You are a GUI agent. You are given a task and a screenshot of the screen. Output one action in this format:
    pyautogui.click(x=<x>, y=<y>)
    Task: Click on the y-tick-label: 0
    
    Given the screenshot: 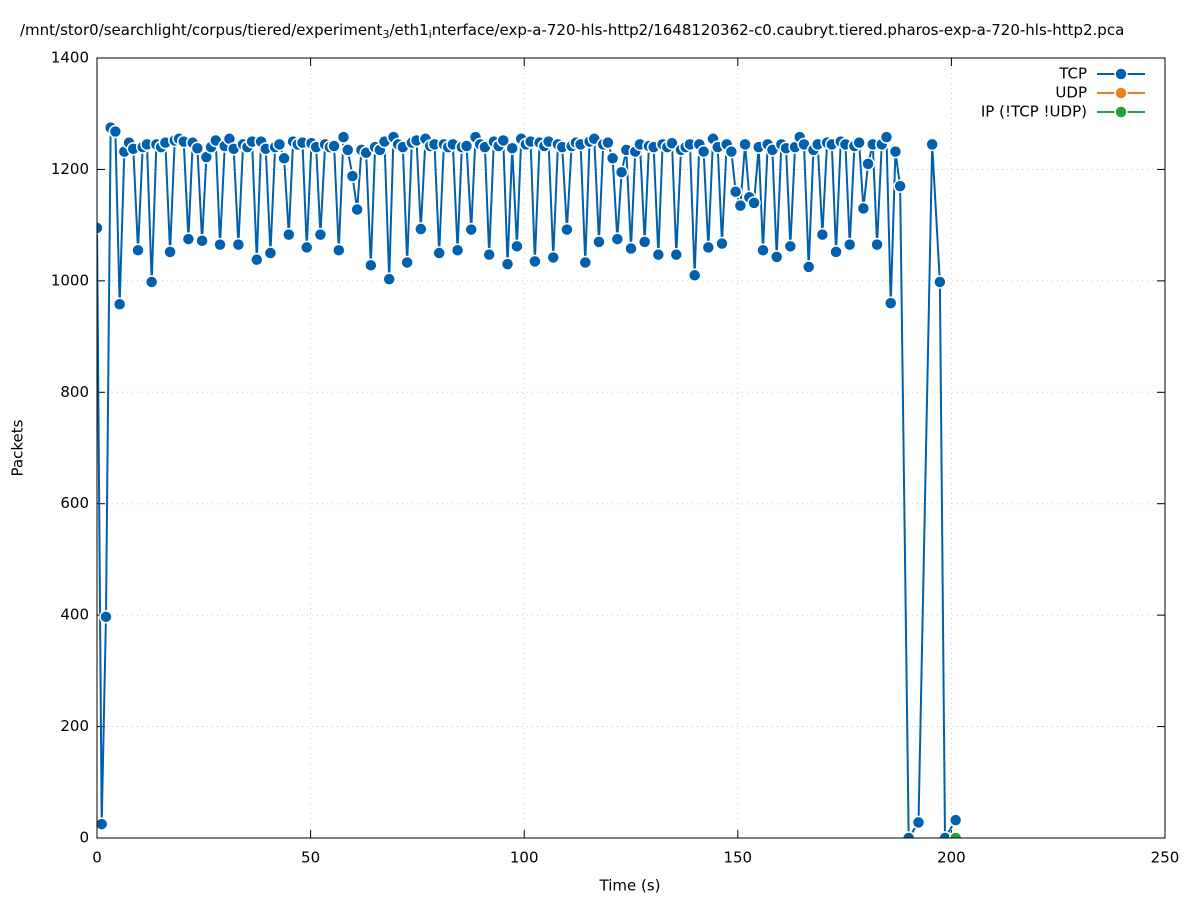 What is the action you would take?
    pyautogui.click(x=84, y=838)
    